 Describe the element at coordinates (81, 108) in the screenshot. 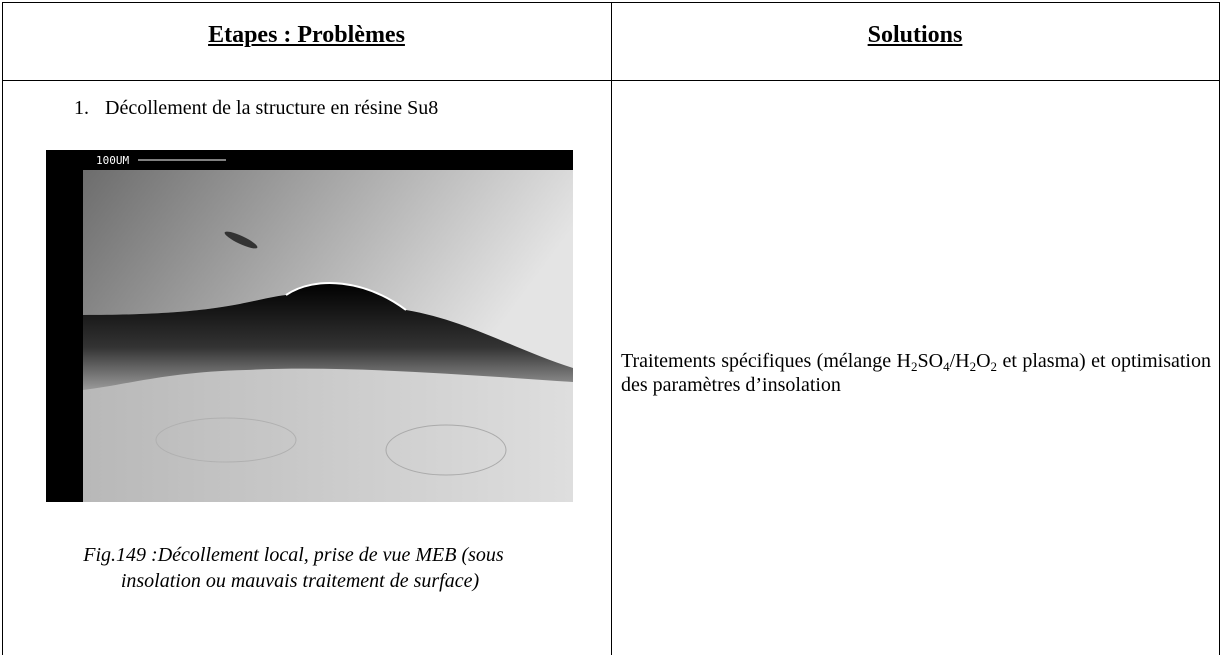

I see `step-number: 1.` at that location.